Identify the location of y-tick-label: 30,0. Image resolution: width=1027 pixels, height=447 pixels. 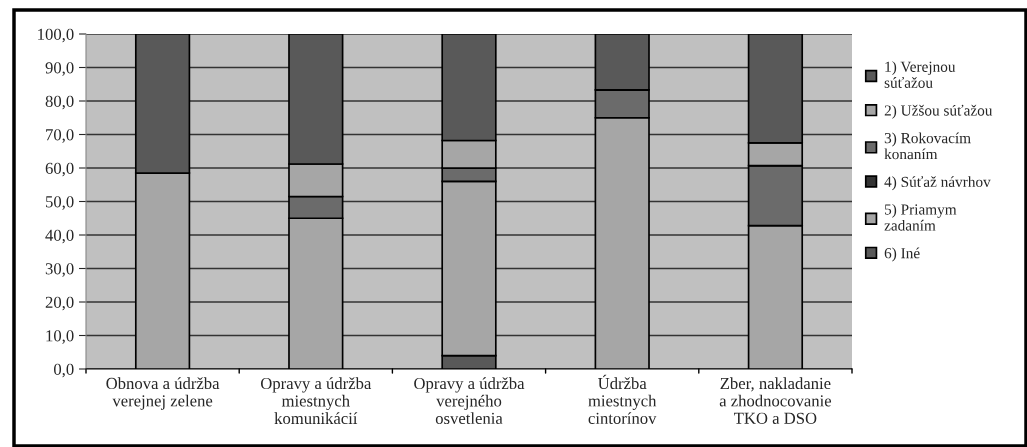
(59, 270).